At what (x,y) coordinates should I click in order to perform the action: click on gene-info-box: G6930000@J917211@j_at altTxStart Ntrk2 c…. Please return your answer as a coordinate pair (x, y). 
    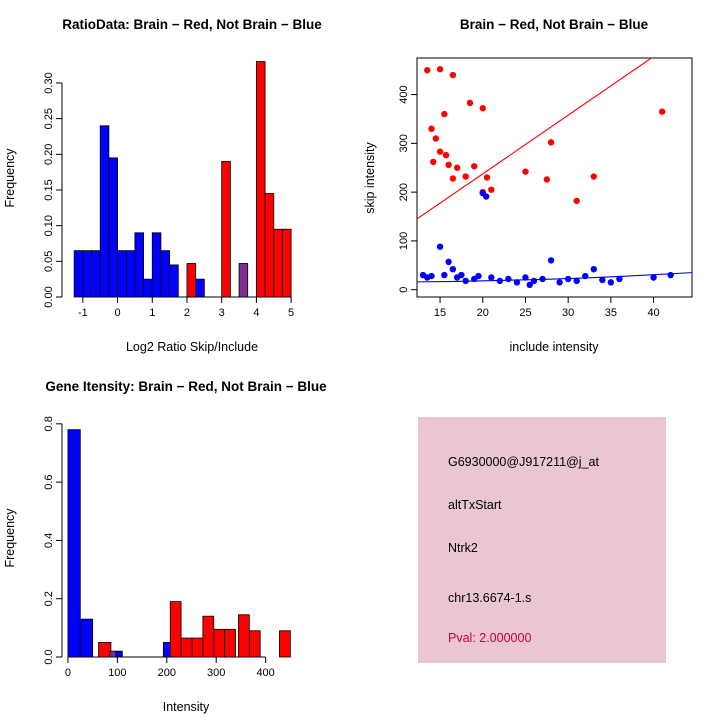
    Looking at the image, I should click on (542, 540).